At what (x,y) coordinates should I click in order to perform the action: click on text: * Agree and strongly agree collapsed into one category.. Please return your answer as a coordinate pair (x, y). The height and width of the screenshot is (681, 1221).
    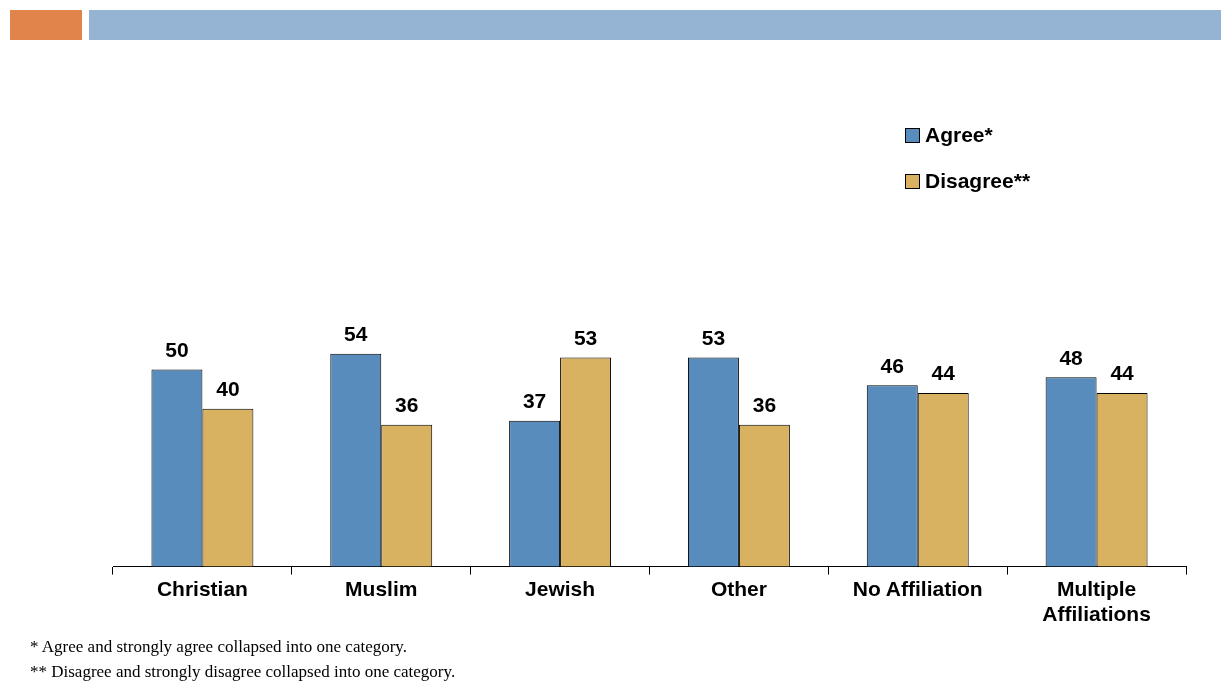
    Looking at the image, I should click on (219, 647).